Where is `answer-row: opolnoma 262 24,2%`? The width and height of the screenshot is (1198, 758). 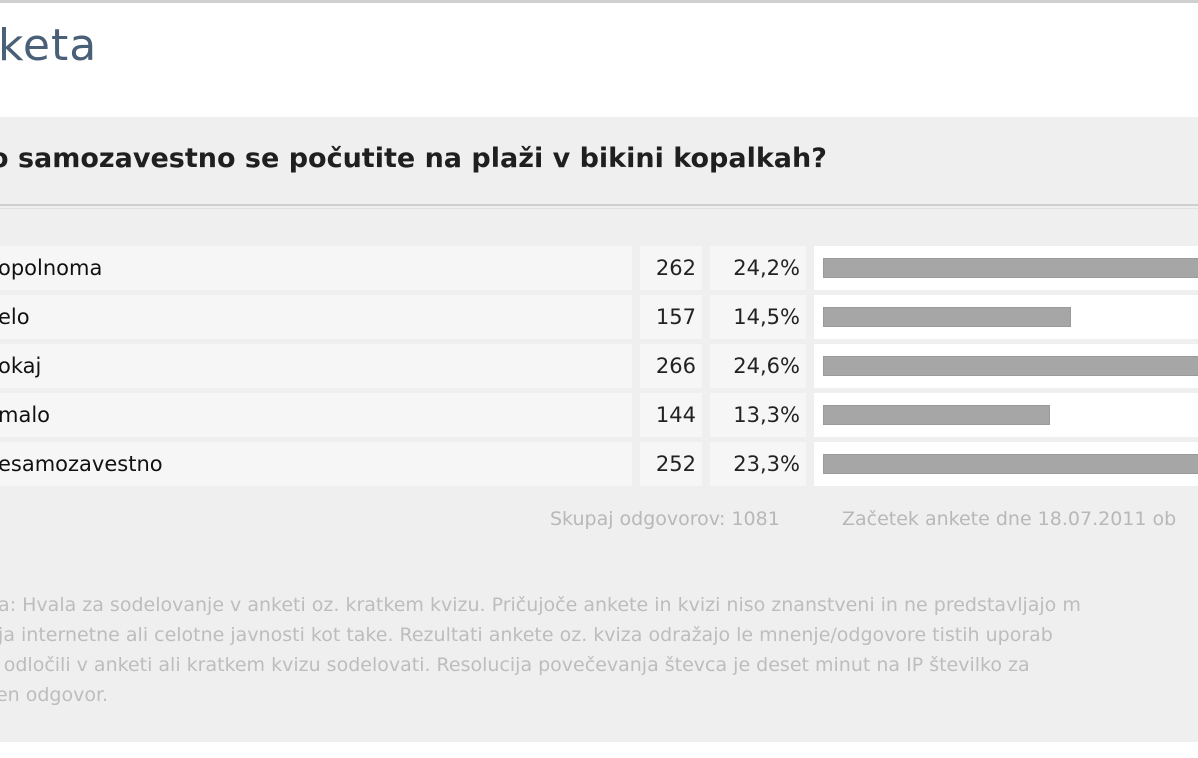 answer-row: opolnoma 262 24,2% is located at coordinates (599, 268).